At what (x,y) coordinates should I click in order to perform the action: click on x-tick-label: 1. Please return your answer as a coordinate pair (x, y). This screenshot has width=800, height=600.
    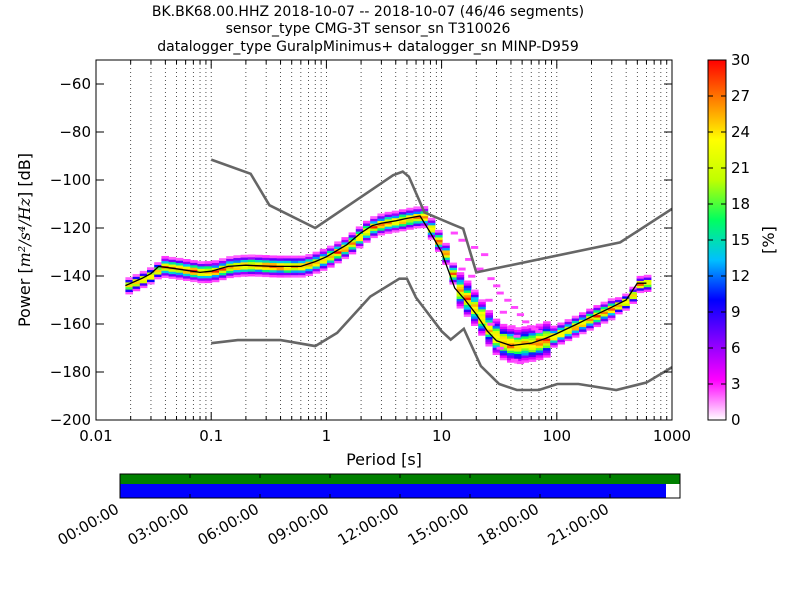
    Looking at the image, I should click on (327, 436).